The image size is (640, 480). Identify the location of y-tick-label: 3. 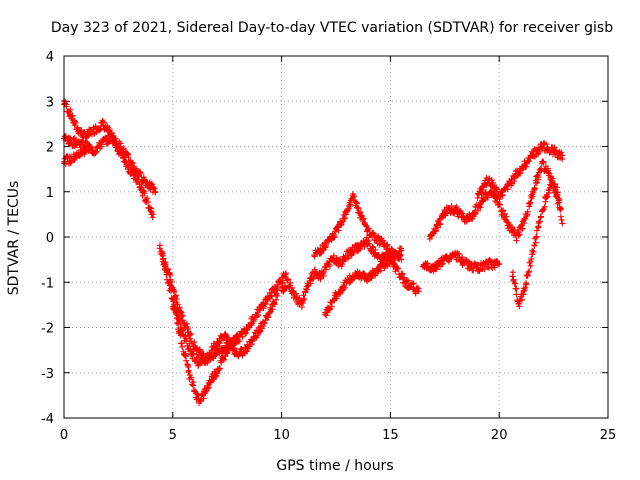
(50, 102).